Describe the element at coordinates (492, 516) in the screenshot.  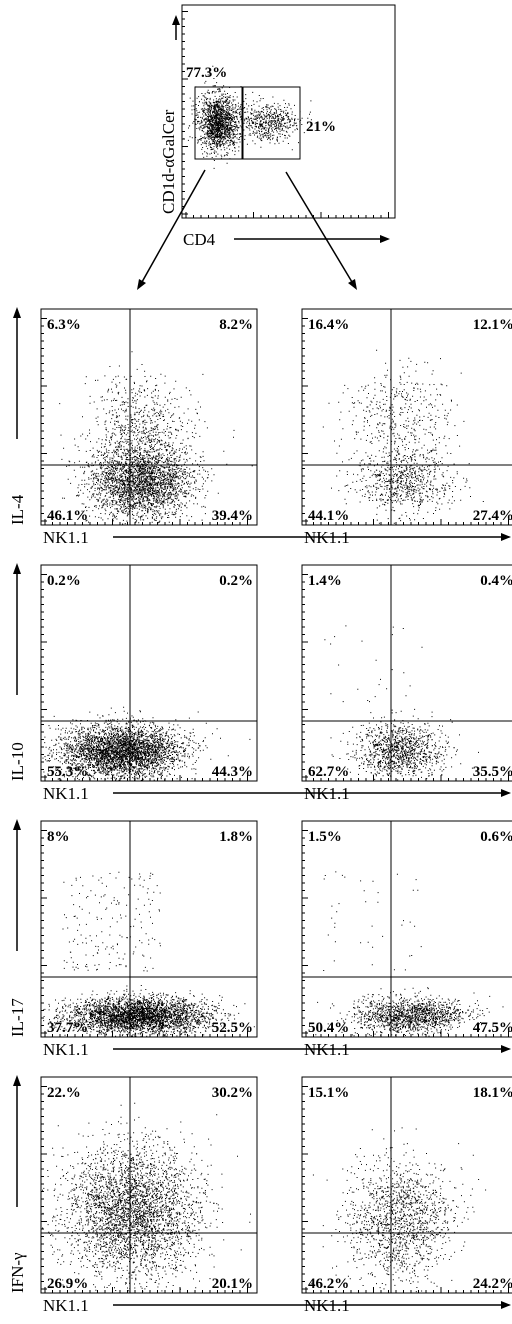
I see `quadrant-lower-right-percent: 27.4%` at that location.